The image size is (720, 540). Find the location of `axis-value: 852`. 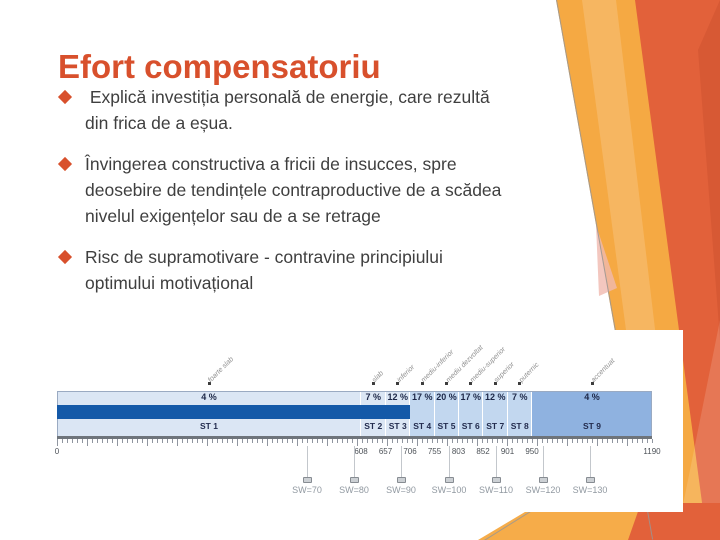

axis-value: 852 is located at coordinates (483, 451).